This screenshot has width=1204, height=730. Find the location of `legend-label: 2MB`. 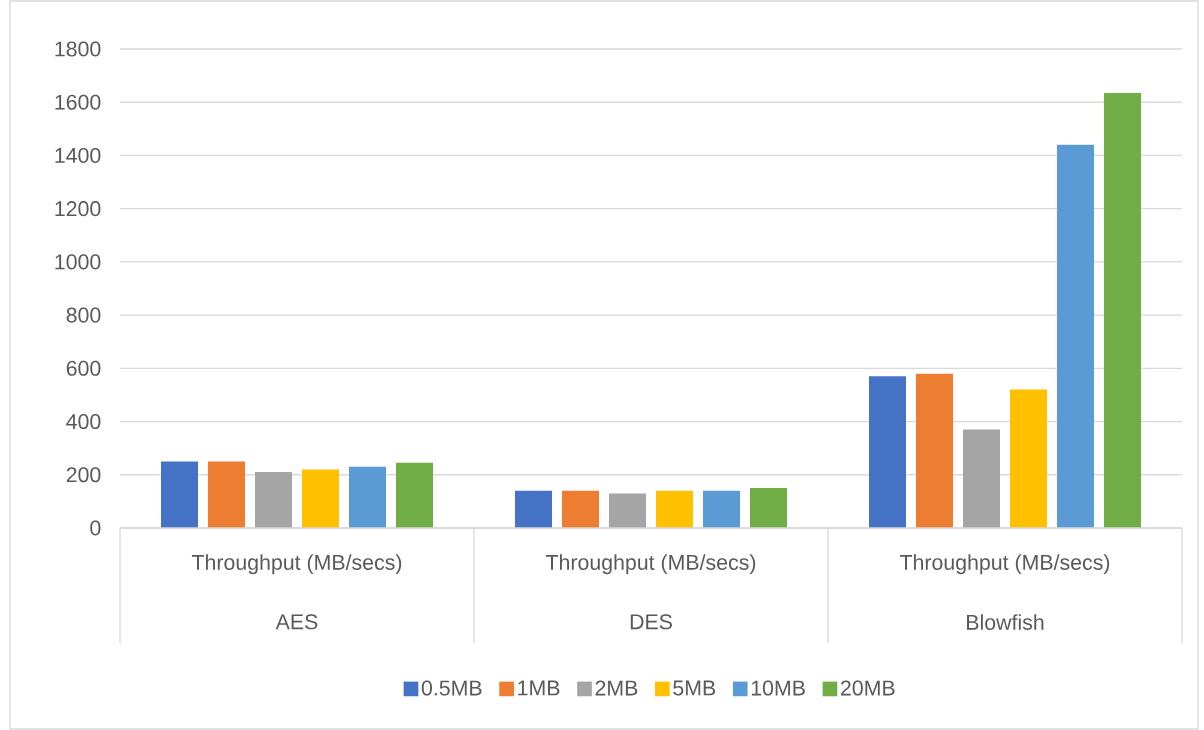

legend-label: 2MB is located at coordinates (616, 688).